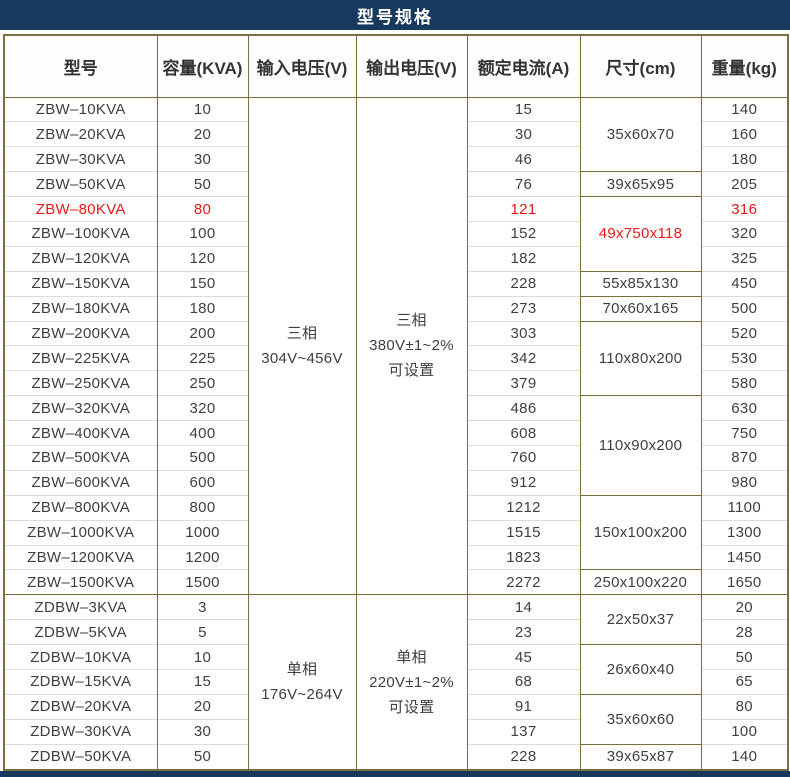  Describe the element at coordinates (80, 209) in the screenshot. I see `model-cell: ZBW–80KVA` at that location.